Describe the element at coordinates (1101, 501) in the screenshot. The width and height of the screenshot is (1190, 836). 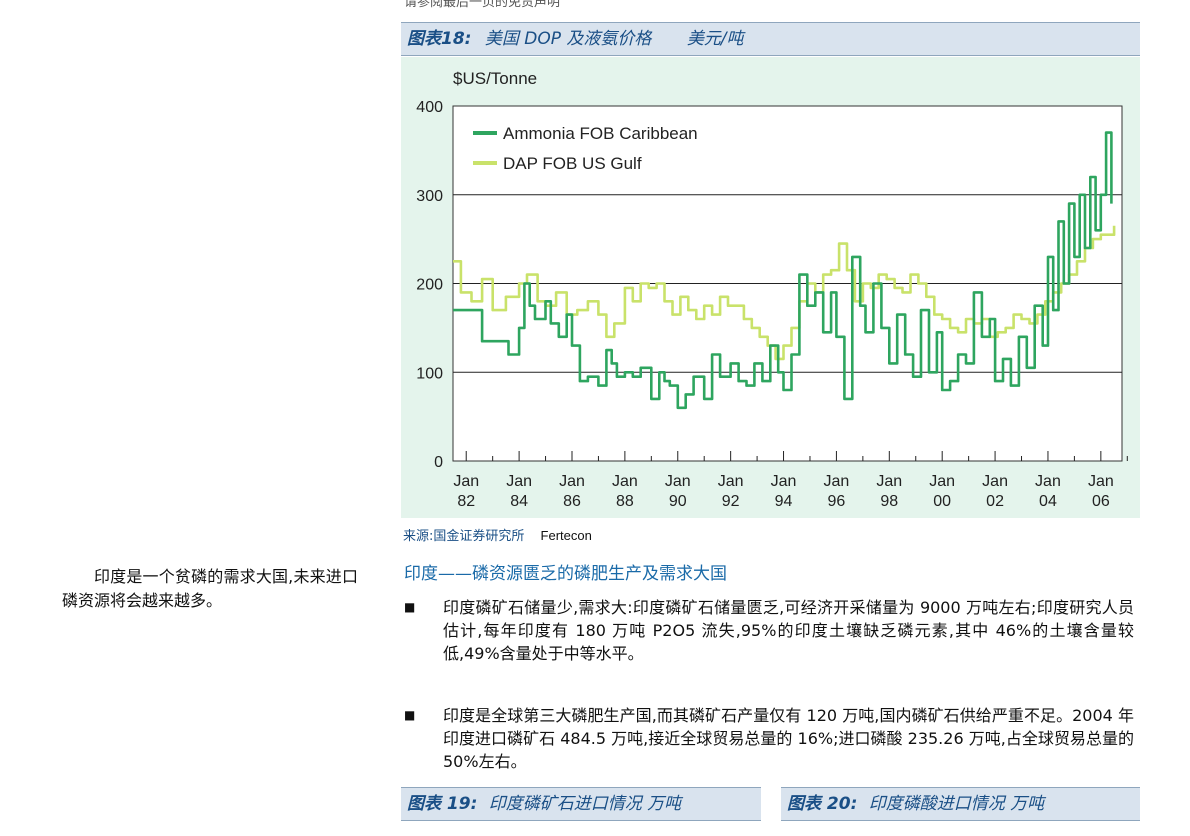
I see `x-tick-label: 06` at that location.